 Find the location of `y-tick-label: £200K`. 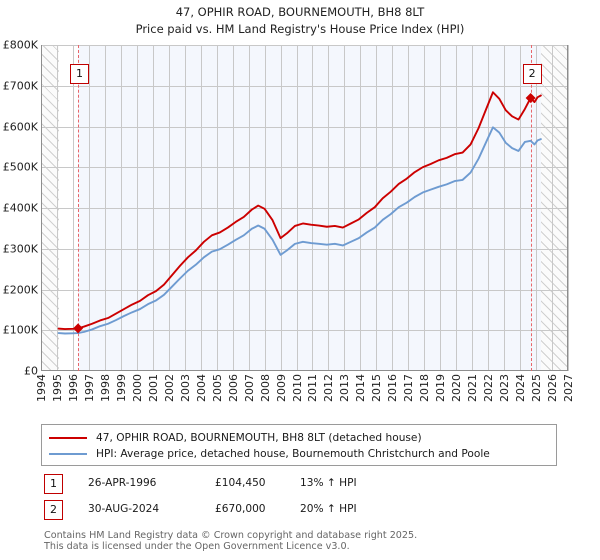

y-tick-label: £200K is located at coordinates (20, 289).